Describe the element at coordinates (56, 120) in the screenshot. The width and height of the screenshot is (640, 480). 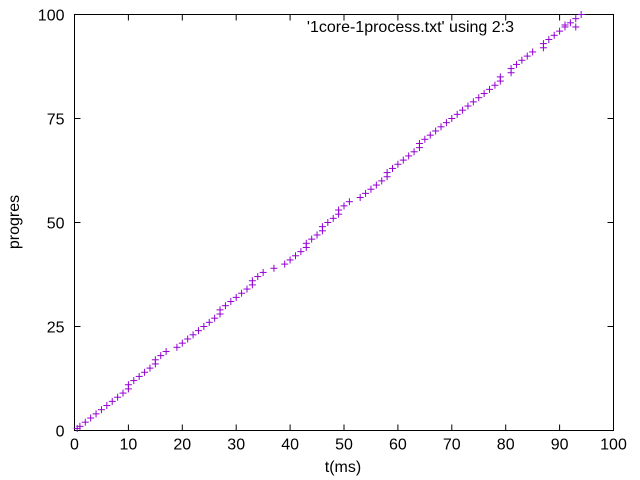
I see `y-tick-label: 75` at that location.